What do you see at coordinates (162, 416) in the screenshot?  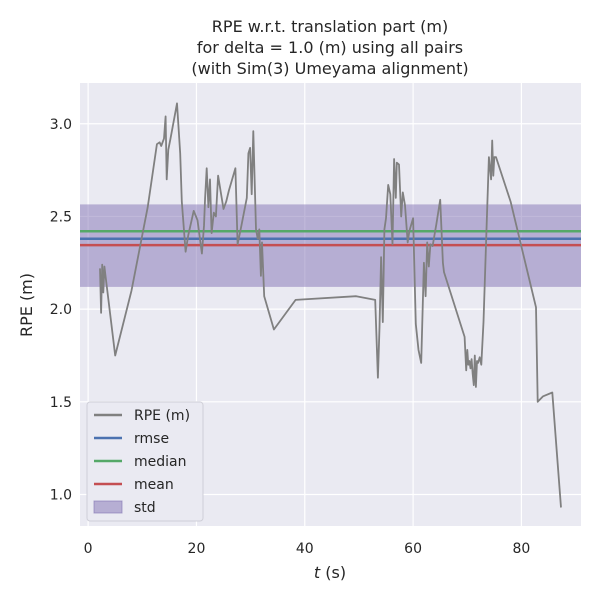 I see `legend-label-rpe-m: RPE (m)` at bounding box center [162, 416].